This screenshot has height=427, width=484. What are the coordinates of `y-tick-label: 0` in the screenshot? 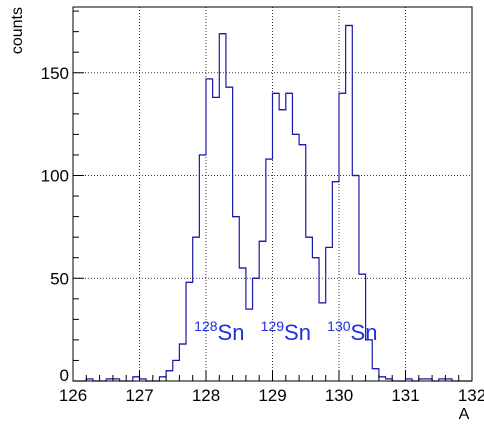 It's located at (64, 375).